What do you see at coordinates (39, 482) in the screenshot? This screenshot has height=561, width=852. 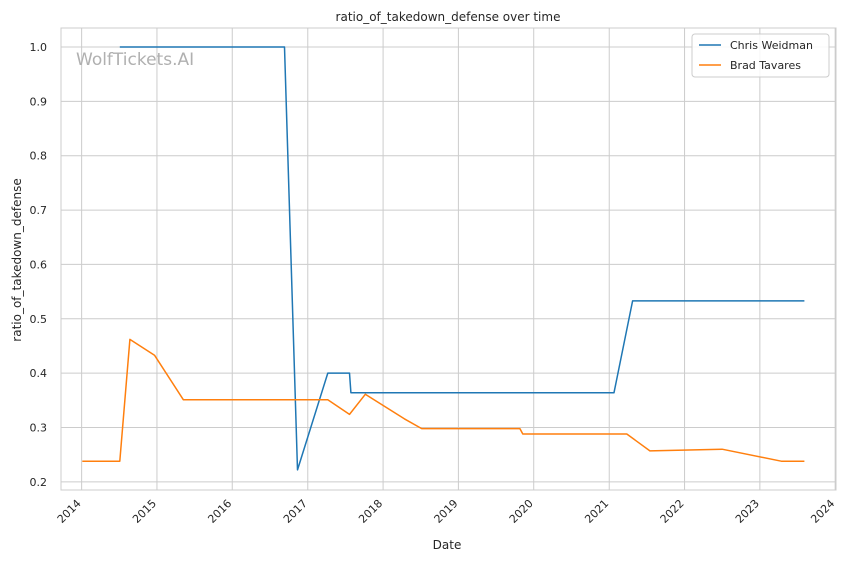 I see `y-tick-label: 0.2` at bounding box center [39, 482].